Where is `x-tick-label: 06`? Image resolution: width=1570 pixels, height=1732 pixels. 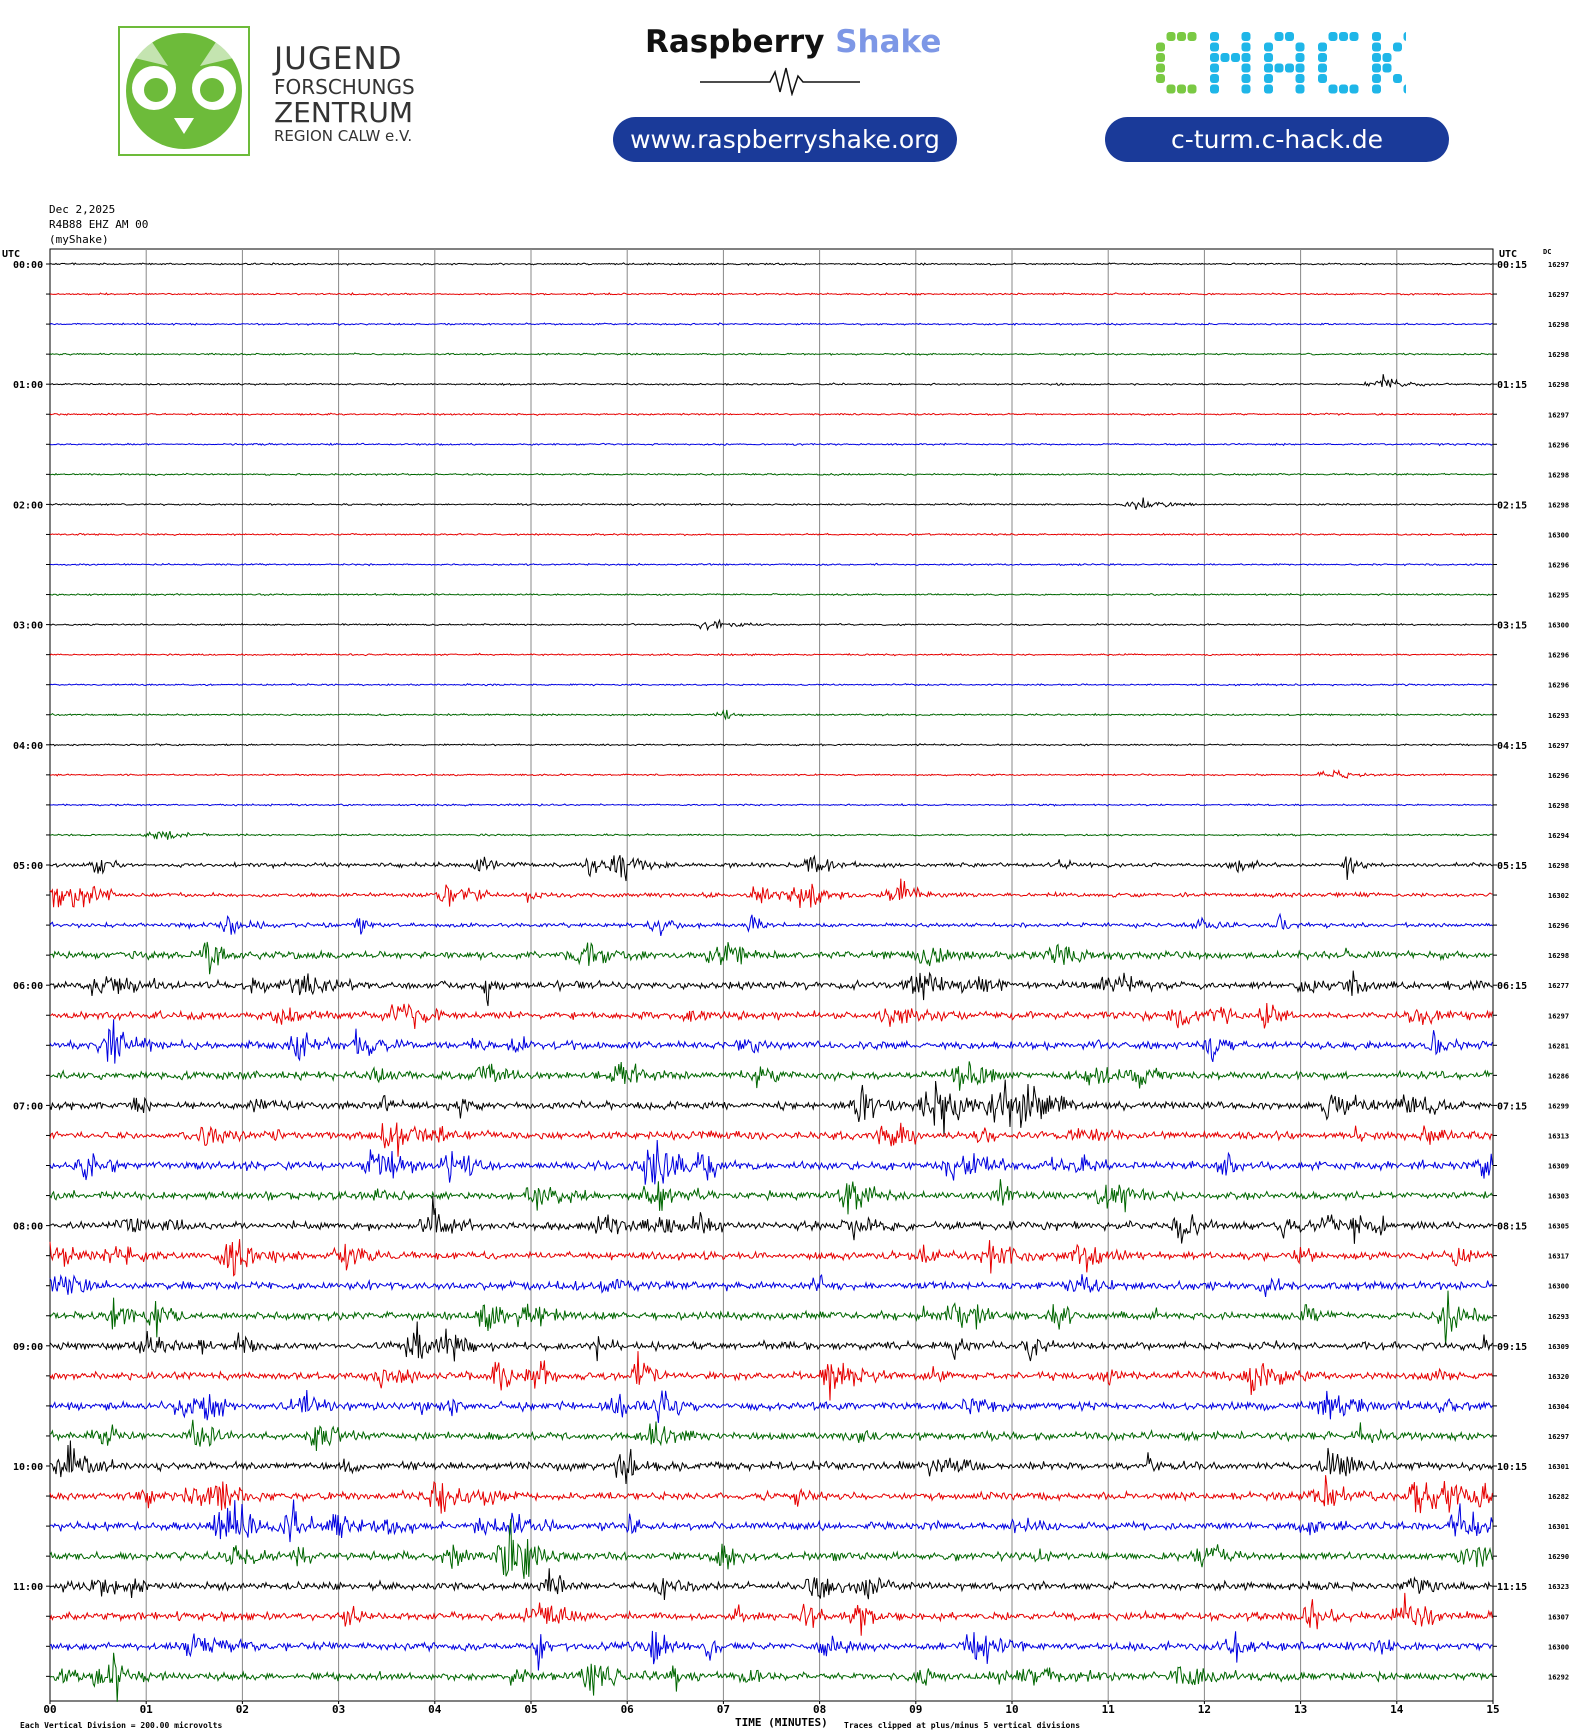
x-tick-label: 06 is located at coordinates (628, 1709).